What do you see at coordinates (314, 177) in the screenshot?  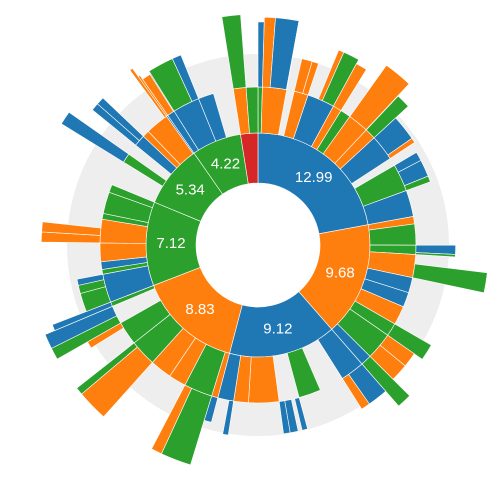 I see `segment-value-label: 12.99` at bounding box center [314, 177].